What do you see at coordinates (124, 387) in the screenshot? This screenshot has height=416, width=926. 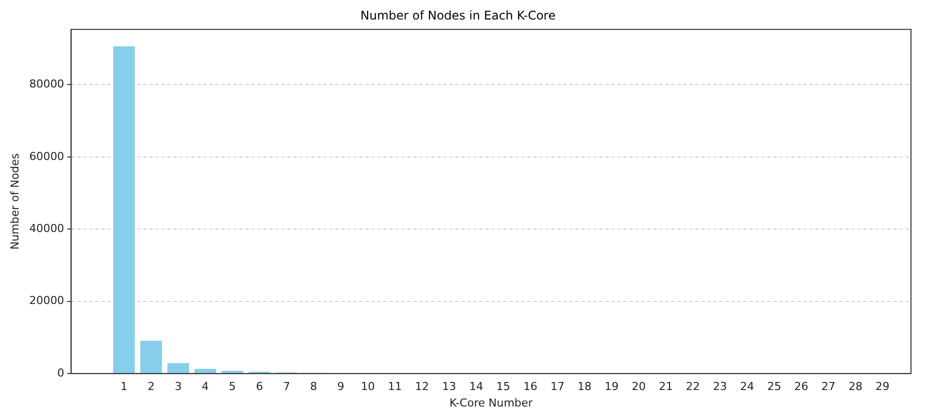 I see `x-tick-label: 1` at bounding box center [124, 387].